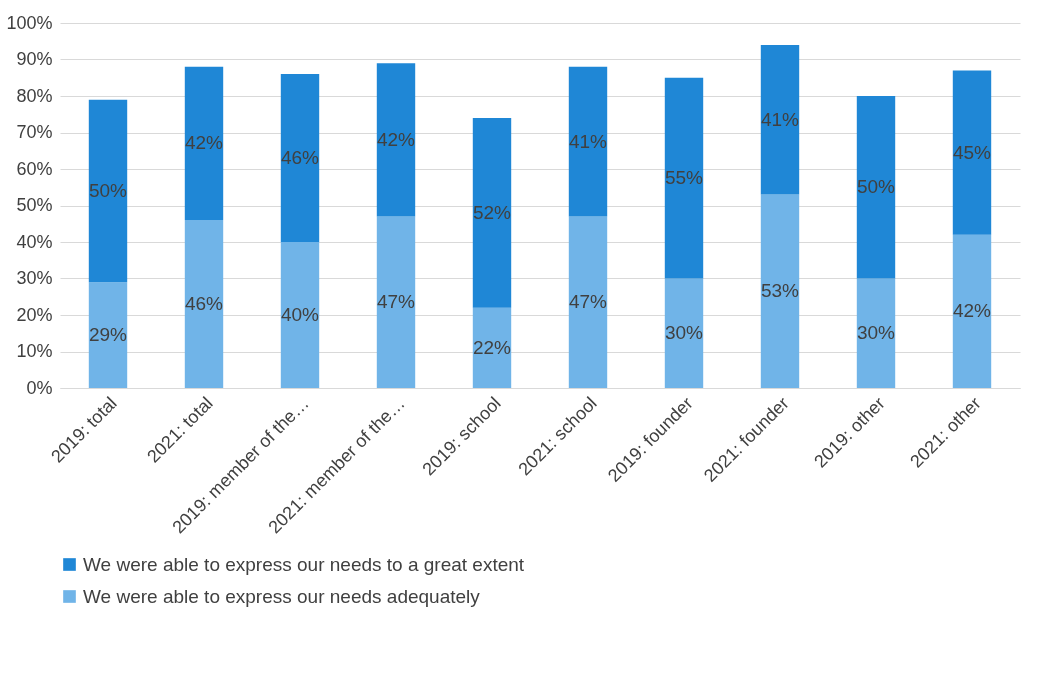 The image size is (1055, 677). I want to click on legend-label: We were able to express our needs adequately, so click(282, 596).